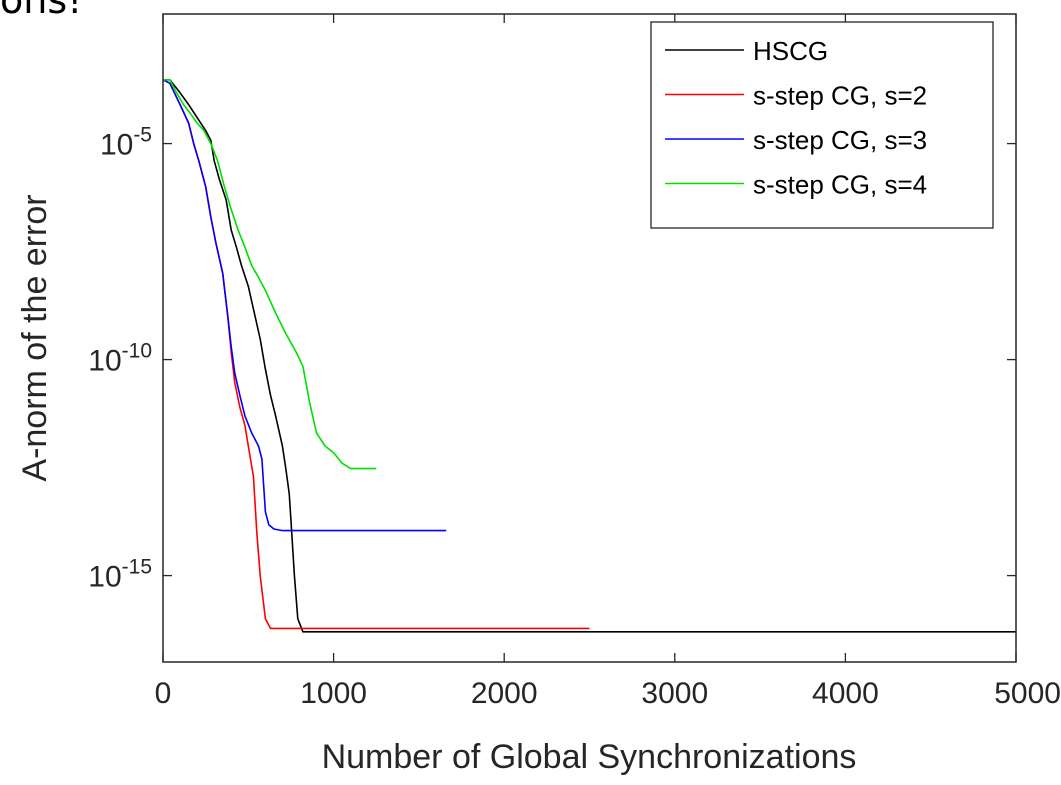  Describe the element at coordinates (589, 757) in the screenshot. I see `x-axis-label: Number of Global Synchronizations` at that location.